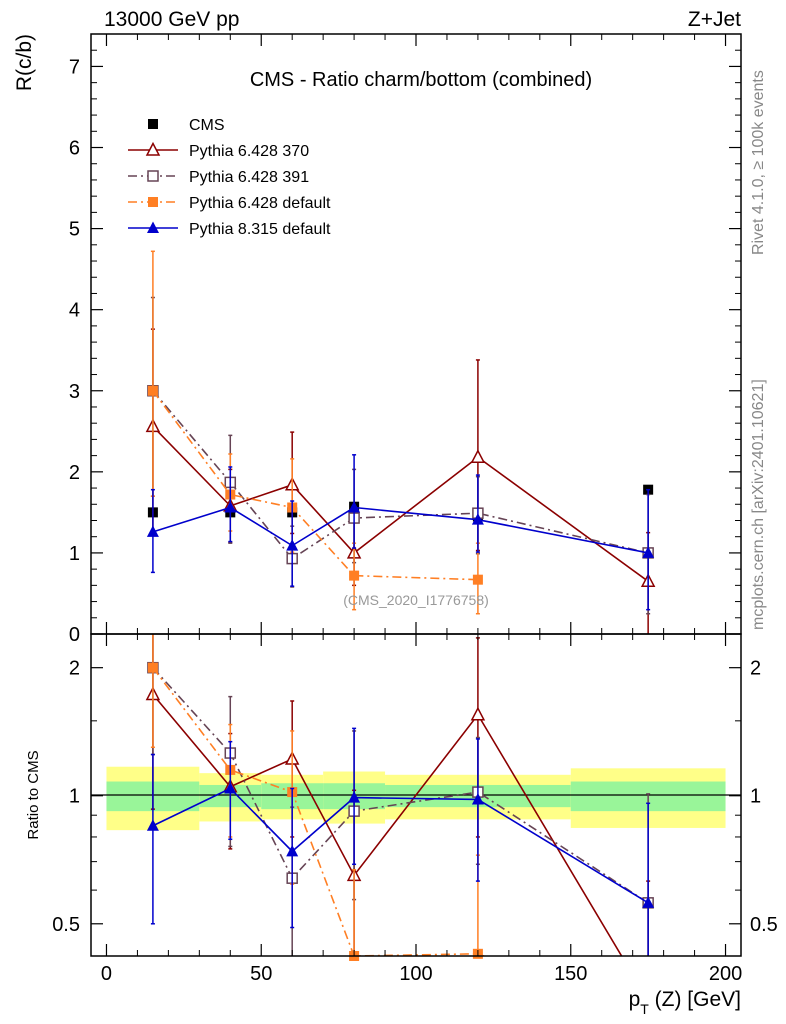 The width and height of the screenshot is (786, 1024). I want to click on main-series-3-line, so click(315, 485).